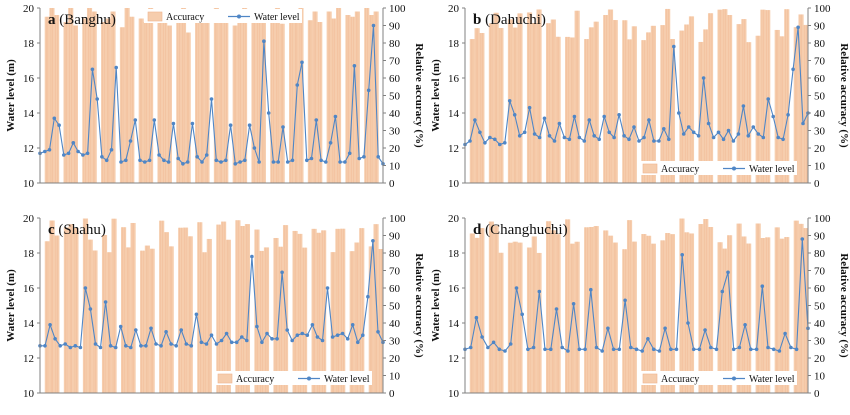 The width and height of the screenshot is (850, 415). What do you see at coordinates (453, 149) in the screenshot?
I see `left-tick-label: 12` at bounding box center [453, 149].